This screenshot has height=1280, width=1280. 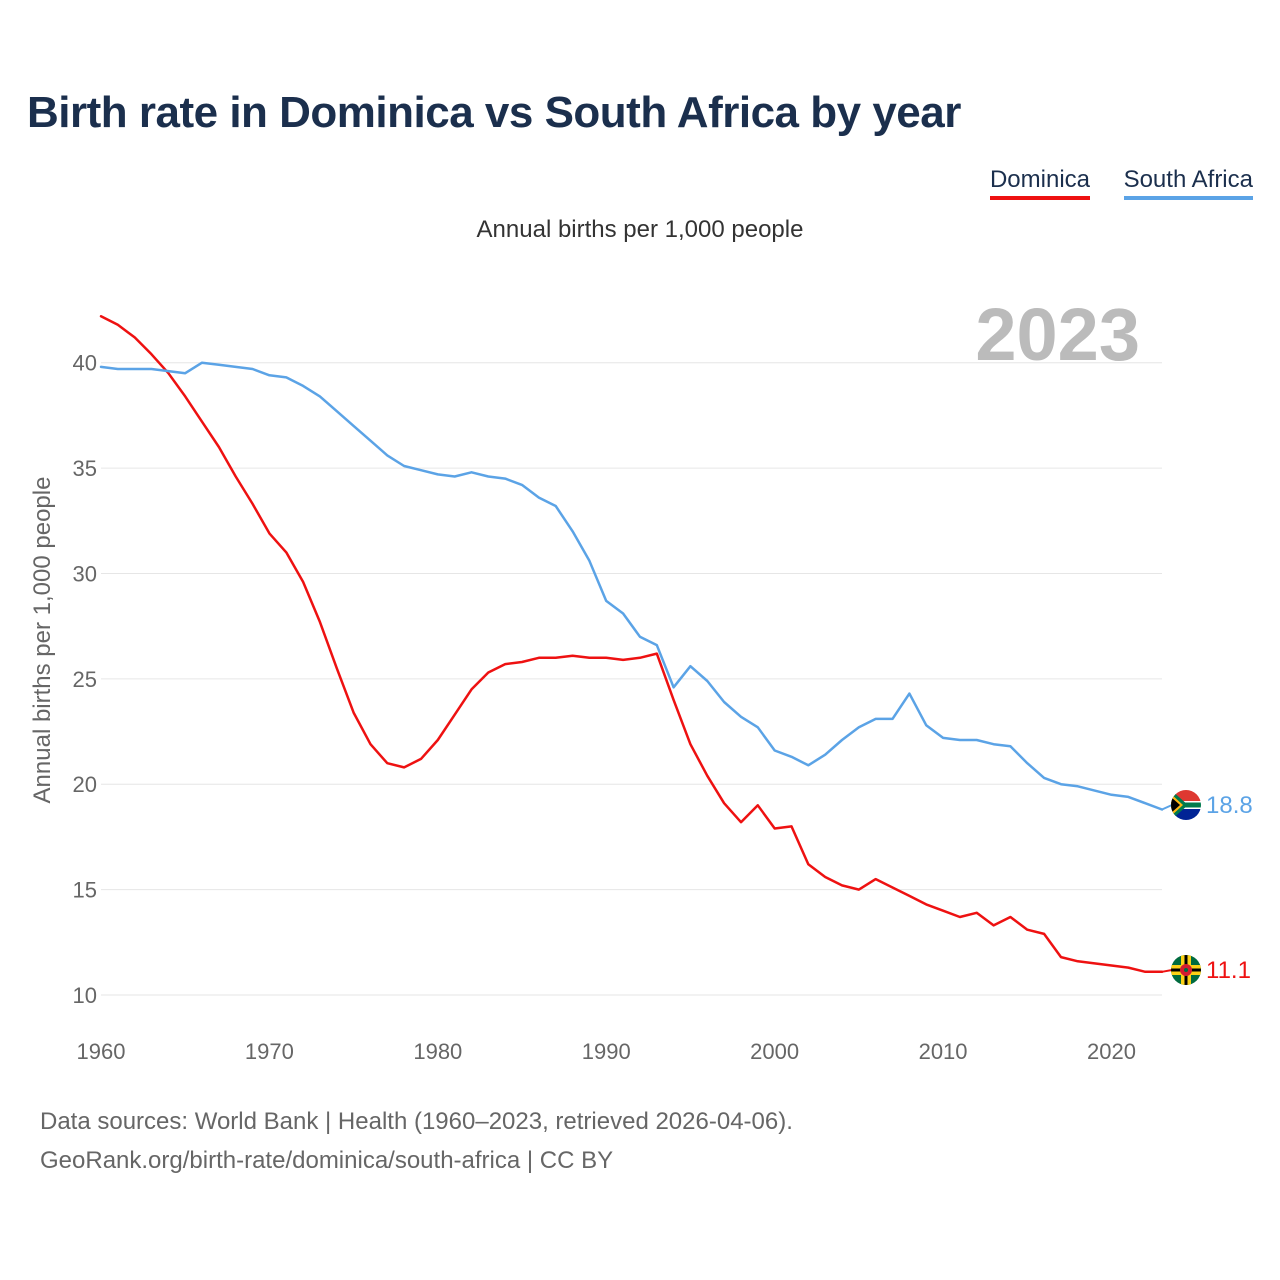 I want to click on legend-swatch-dominica, so click(x=1039, y=198).